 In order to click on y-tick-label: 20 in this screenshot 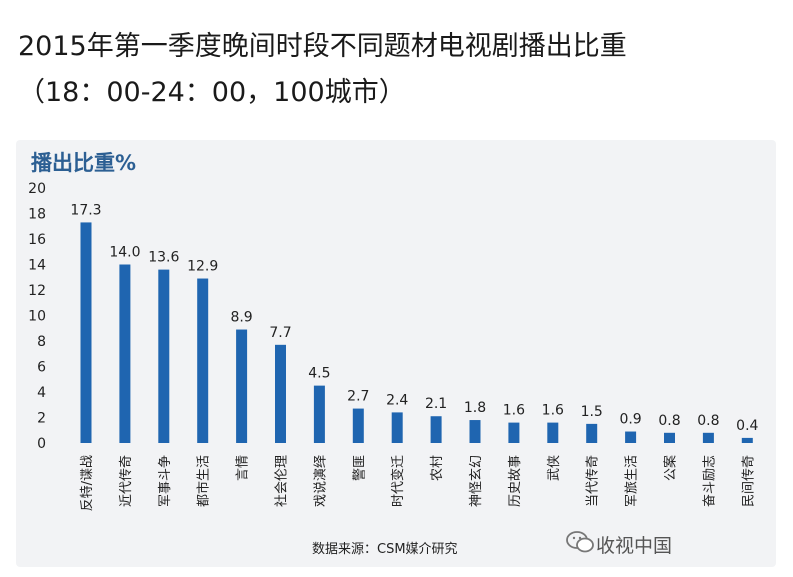, I will do `click(37, 189)`.